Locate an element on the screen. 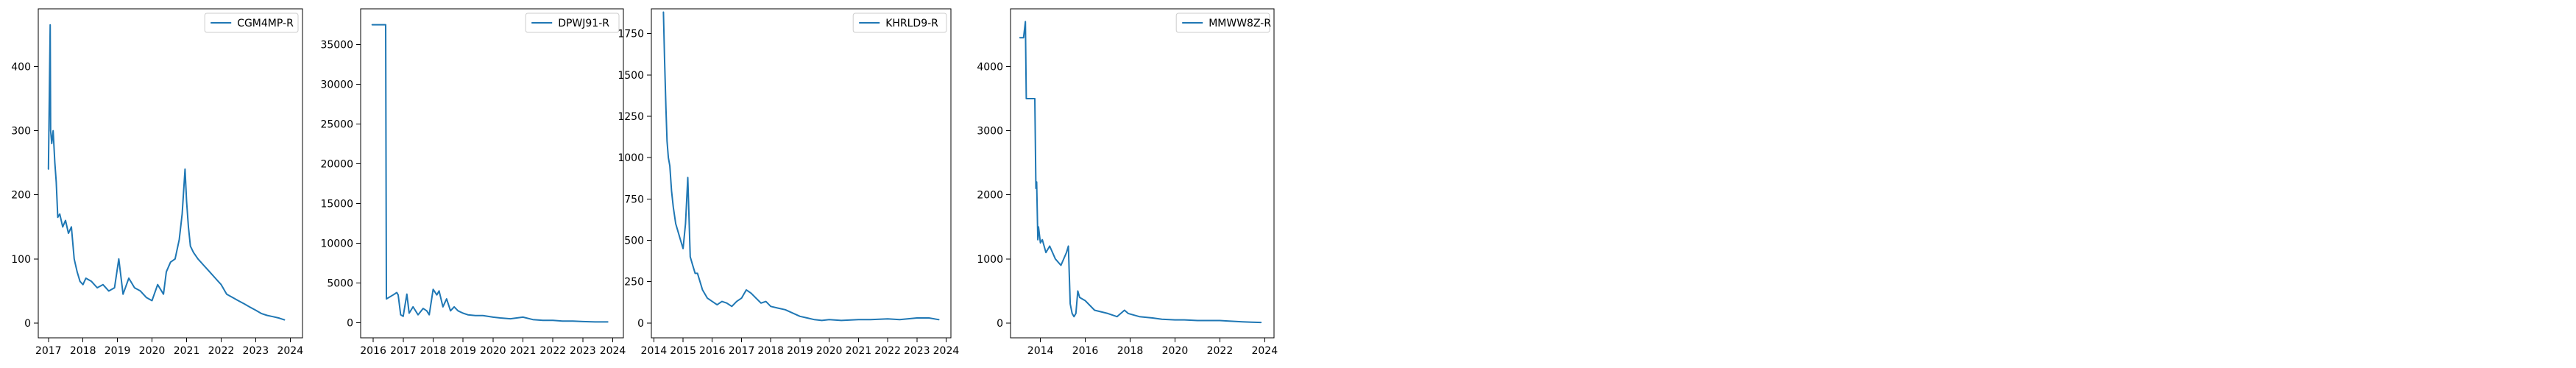 The image size is (2576, 368). legend-label: KHRLD9-R is located at coordinates (911, 23).